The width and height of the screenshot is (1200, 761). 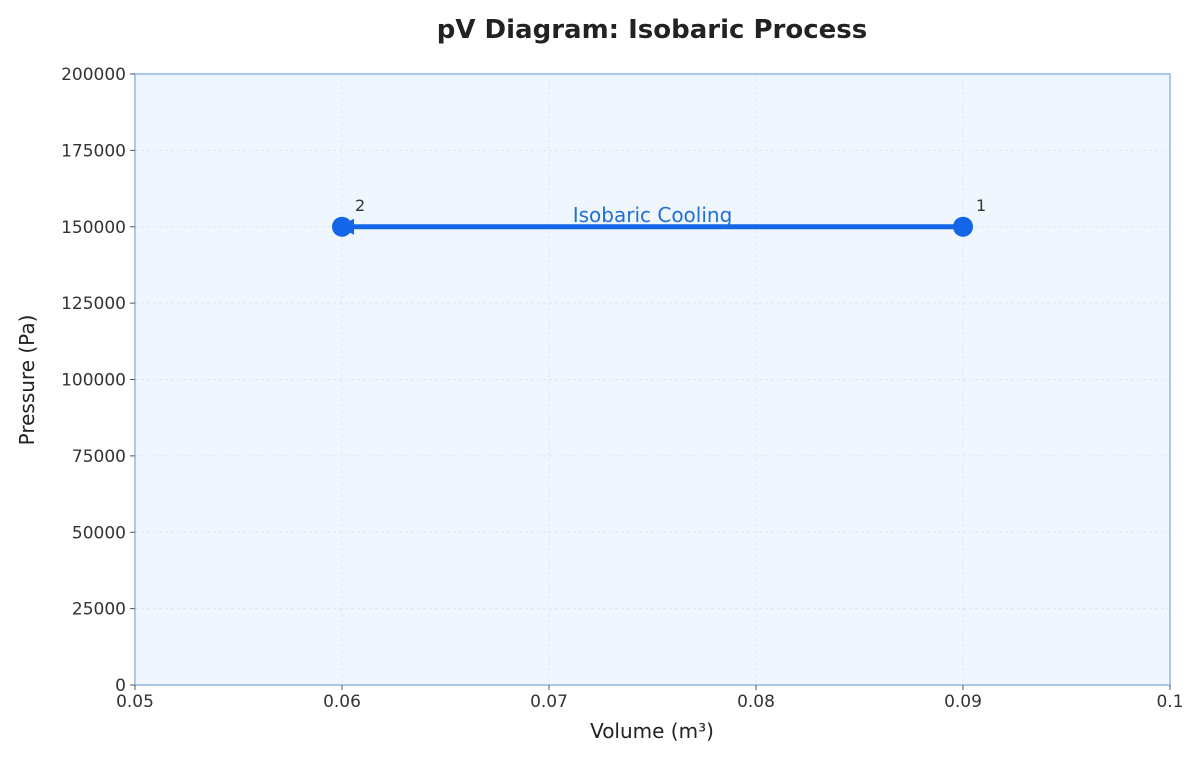 I want to click on y-tick-label: 100000, so click(x=93, y=381).